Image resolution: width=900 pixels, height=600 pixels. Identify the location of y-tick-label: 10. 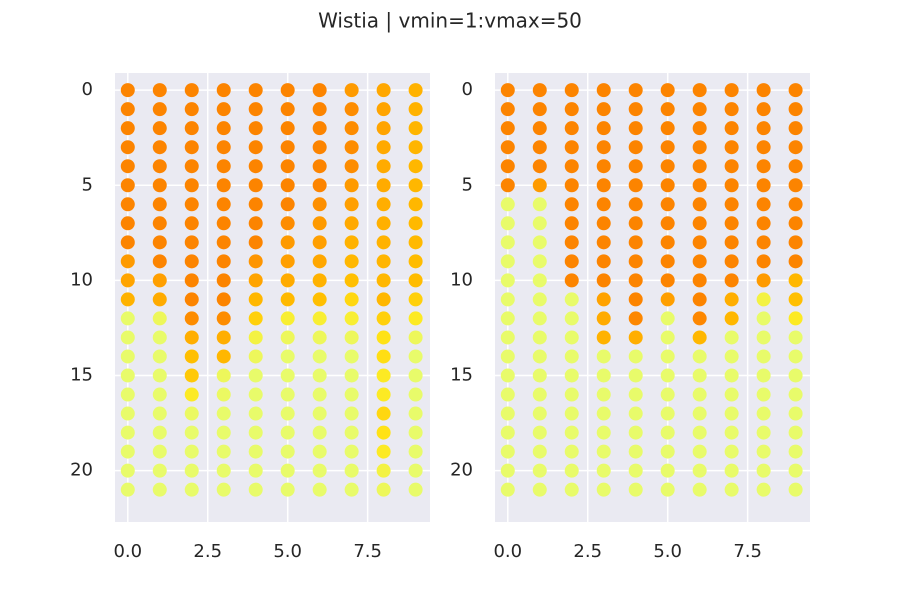
(81, 279).